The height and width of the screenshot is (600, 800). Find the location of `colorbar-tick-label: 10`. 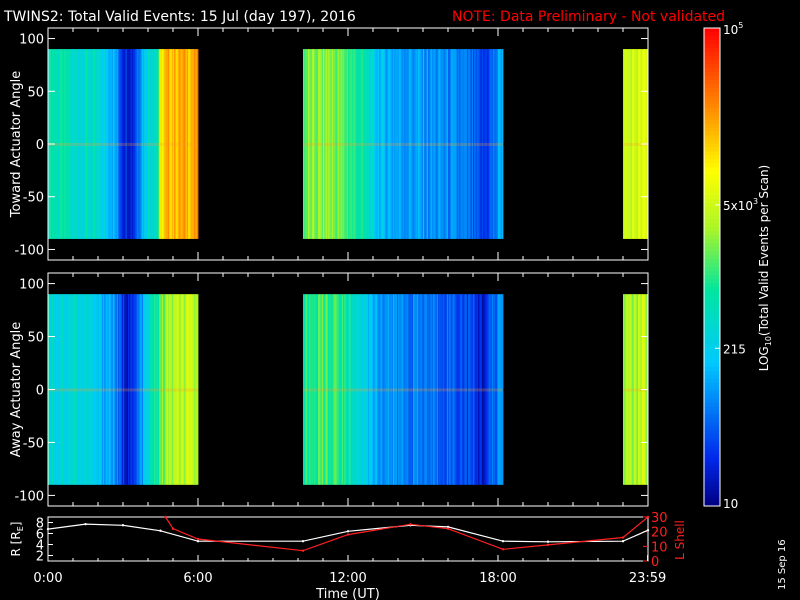

colorbar-tick-label: 10 is located at coordinates (730, 504).